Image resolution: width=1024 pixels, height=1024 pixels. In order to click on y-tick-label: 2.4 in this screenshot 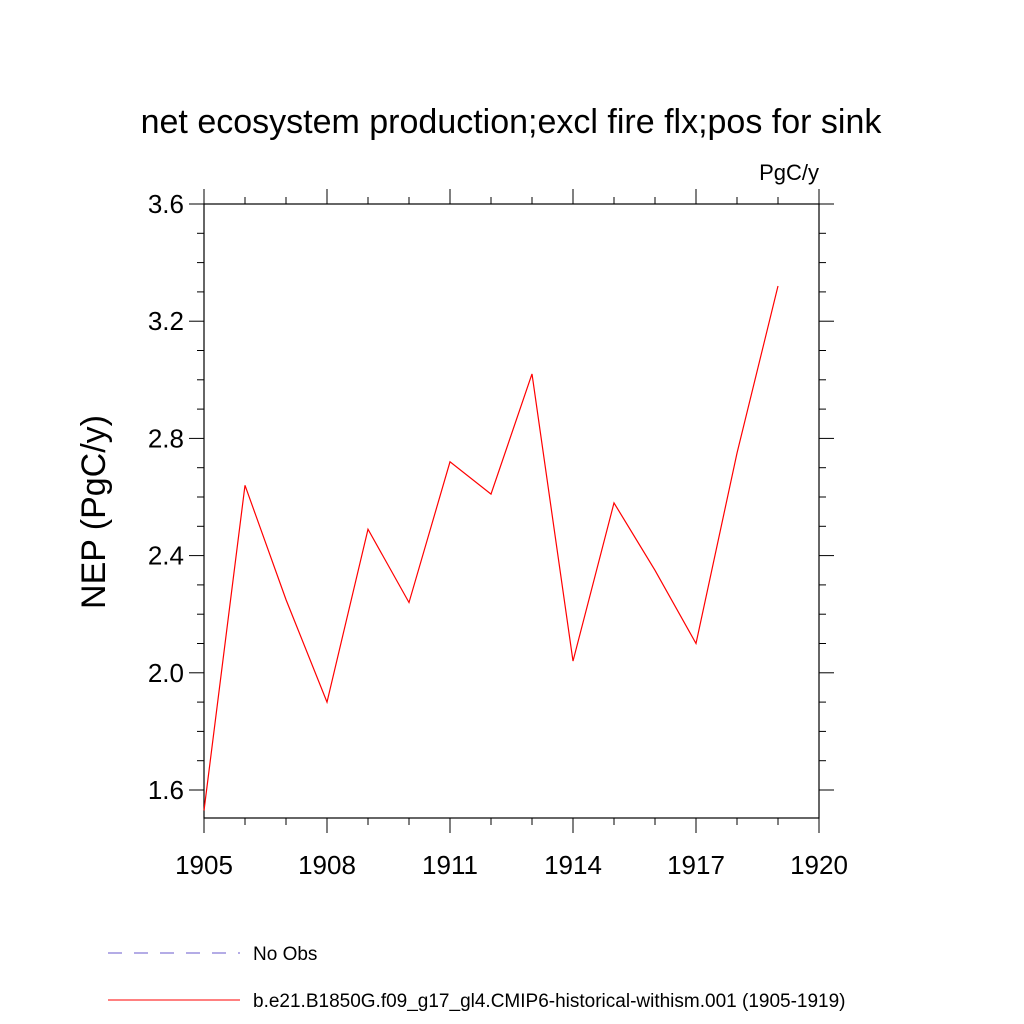, I will do `click(166, 556)`.